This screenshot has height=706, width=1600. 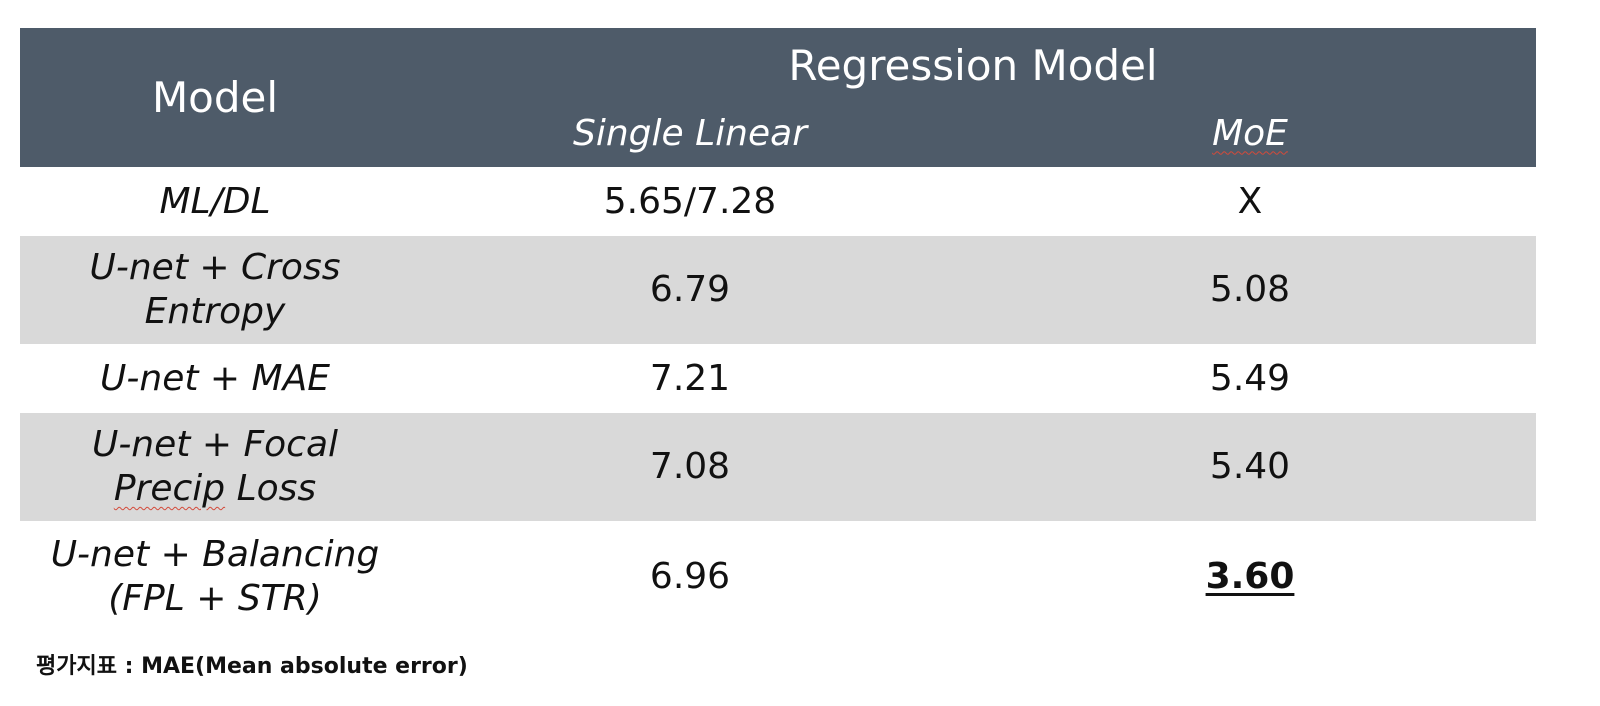 I want to click on header-moe-label: MoE, so click(x=1250, y=133).